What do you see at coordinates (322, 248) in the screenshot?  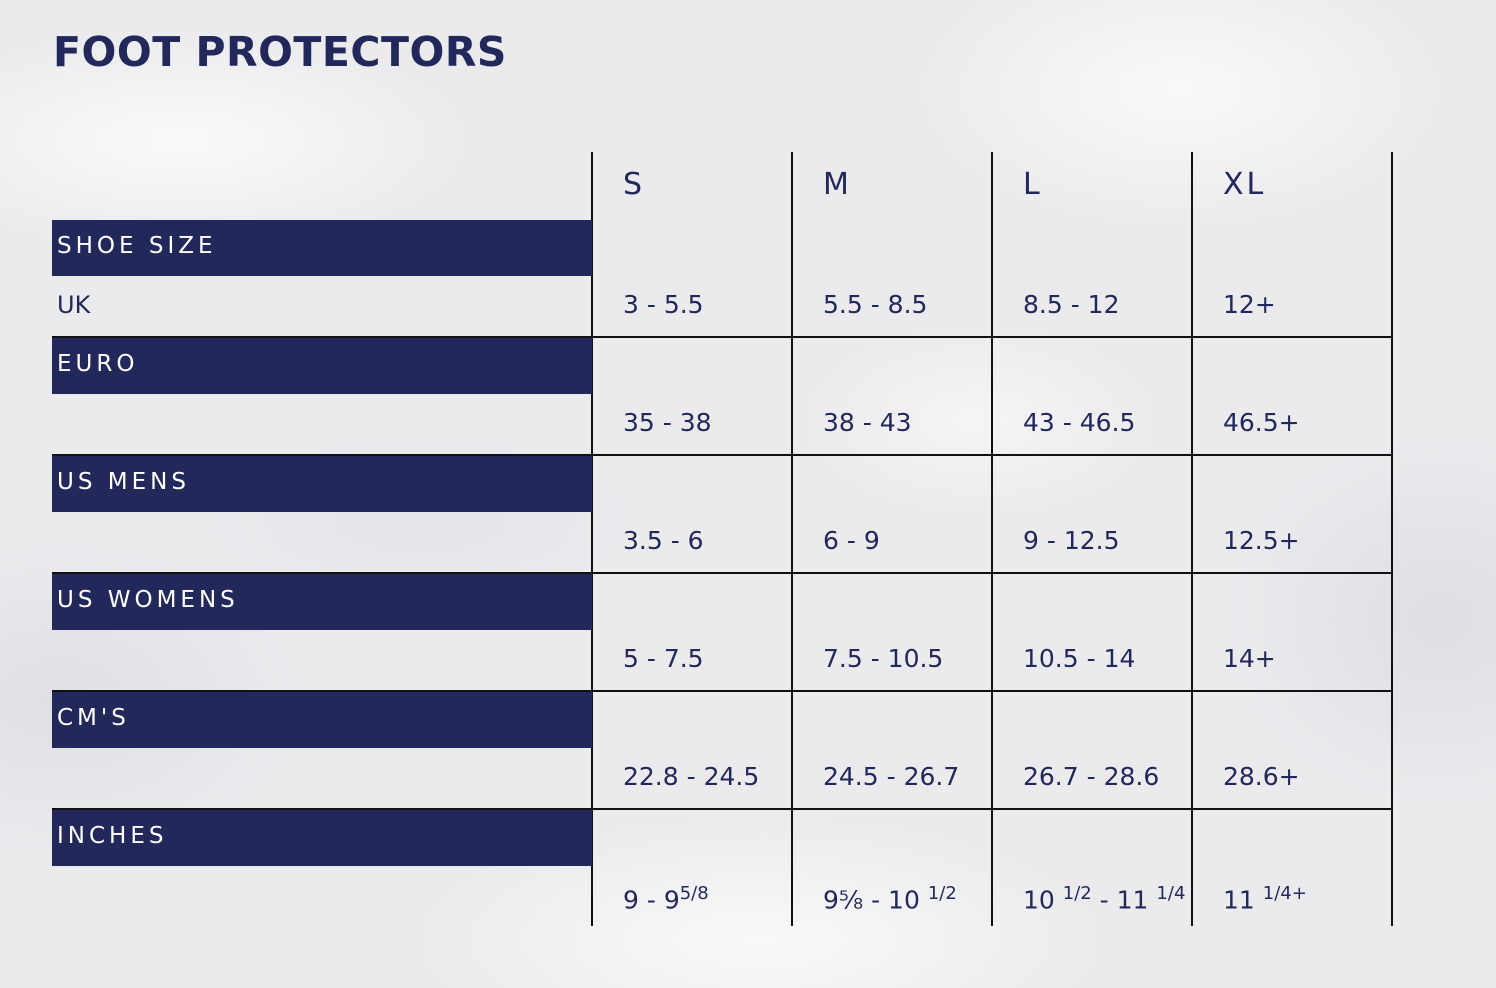 I see `row-label-bar: SHOE SIZE` at bounding box center [322, 248].